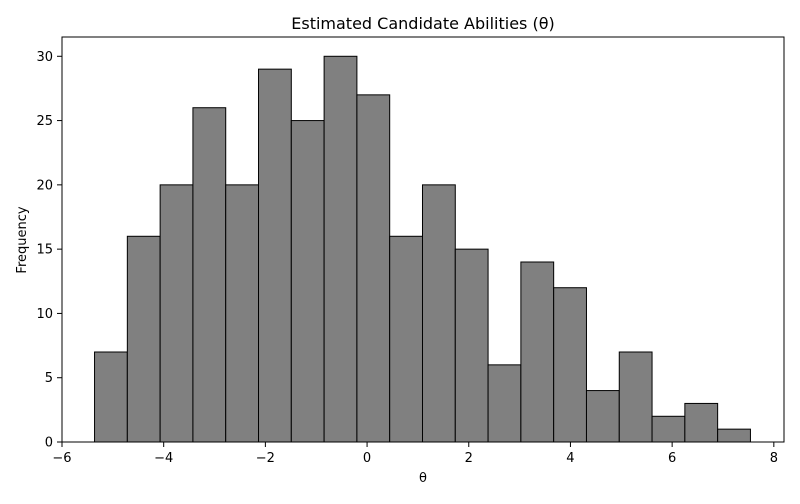  What do you see at coordinates (44, 314) in the screenshot?
I see `y-tick-label: 10` at bounding box center [44, 314].